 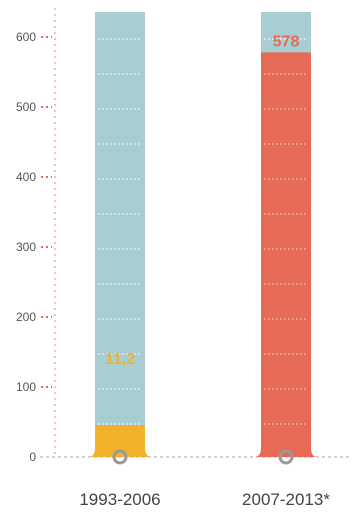 I want to click on bar, so click(x=286, y=255).